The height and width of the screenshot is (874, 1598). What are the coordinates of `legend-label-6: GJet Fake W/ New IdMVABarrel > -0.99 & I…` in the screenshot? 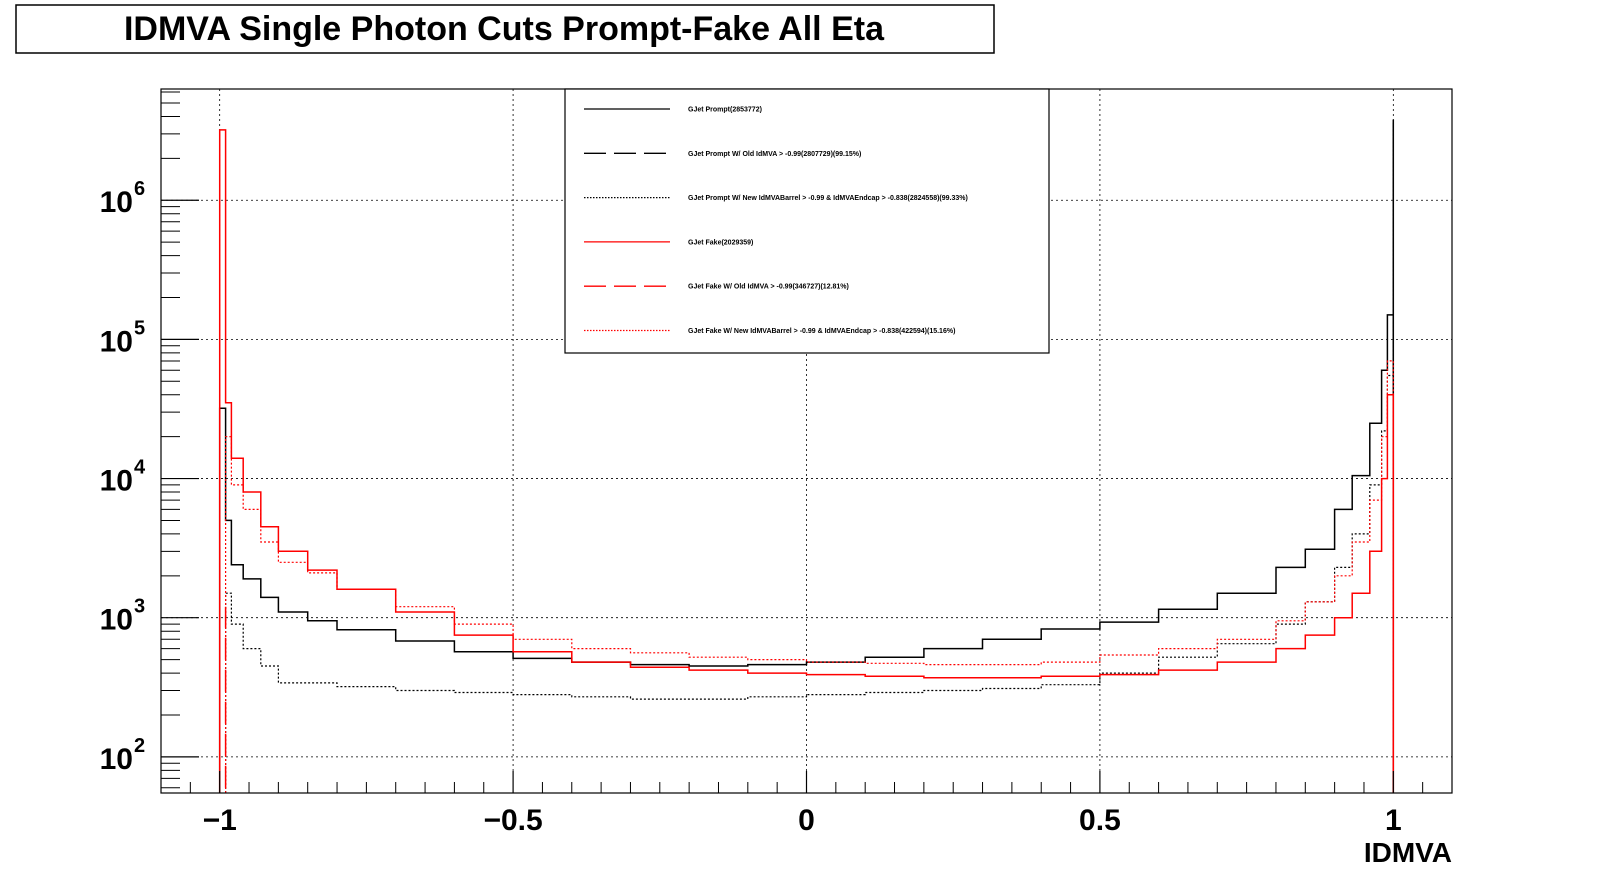 It's located at (821, 331).